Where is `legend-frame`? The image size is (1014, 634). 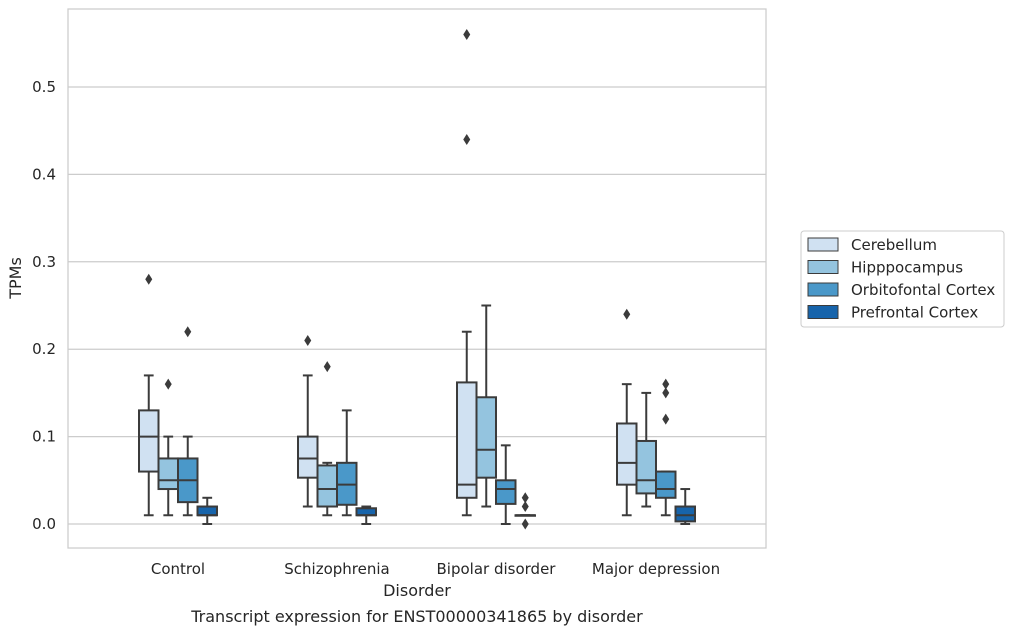 legend-frame is located at coordinates (902, 279).